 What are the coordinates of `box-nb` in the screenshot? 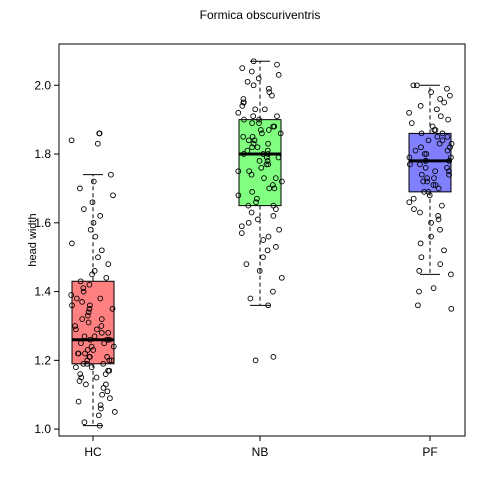 It's located at (260, 183).